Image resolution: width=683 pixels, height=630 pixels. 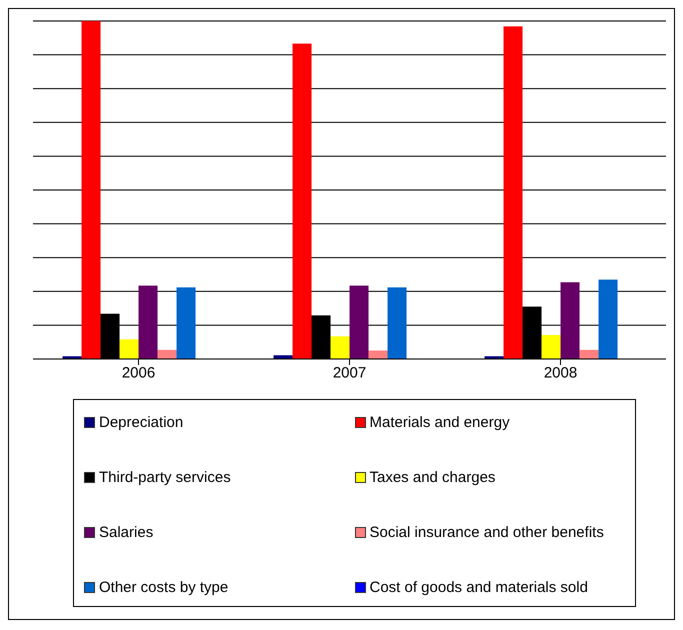 I want to click on legend-label: Social insurance and other benefits, so click(x=487, y=532).